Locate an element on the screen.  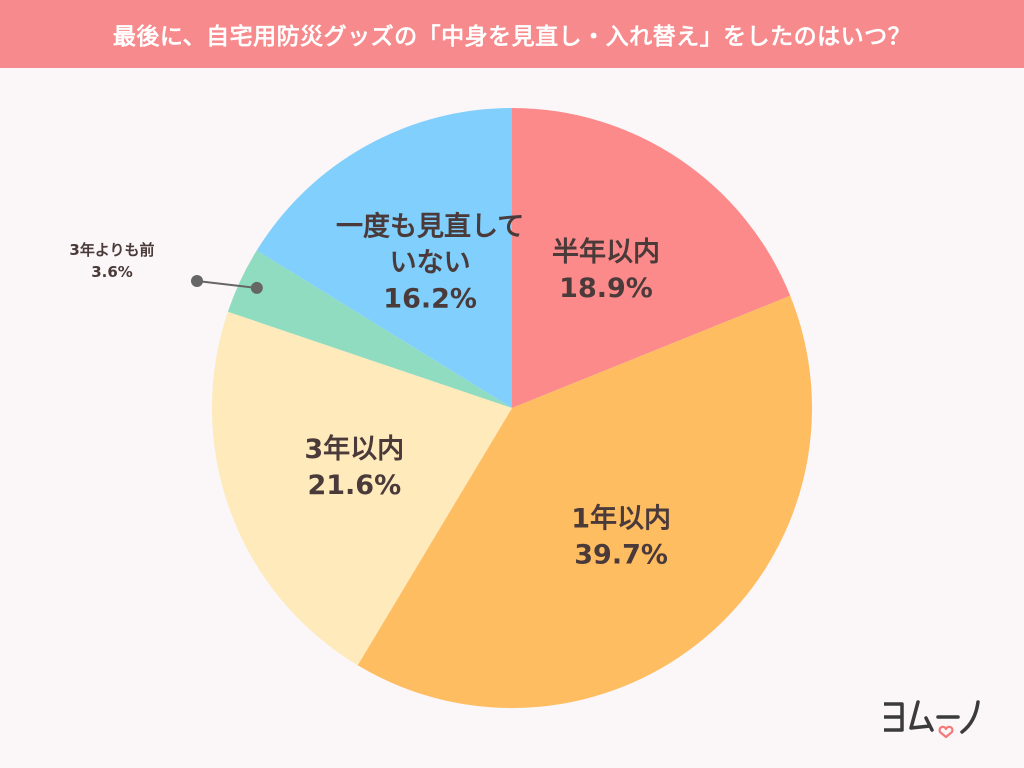
pie-slice-three-years is located at coordinates (361, 488).